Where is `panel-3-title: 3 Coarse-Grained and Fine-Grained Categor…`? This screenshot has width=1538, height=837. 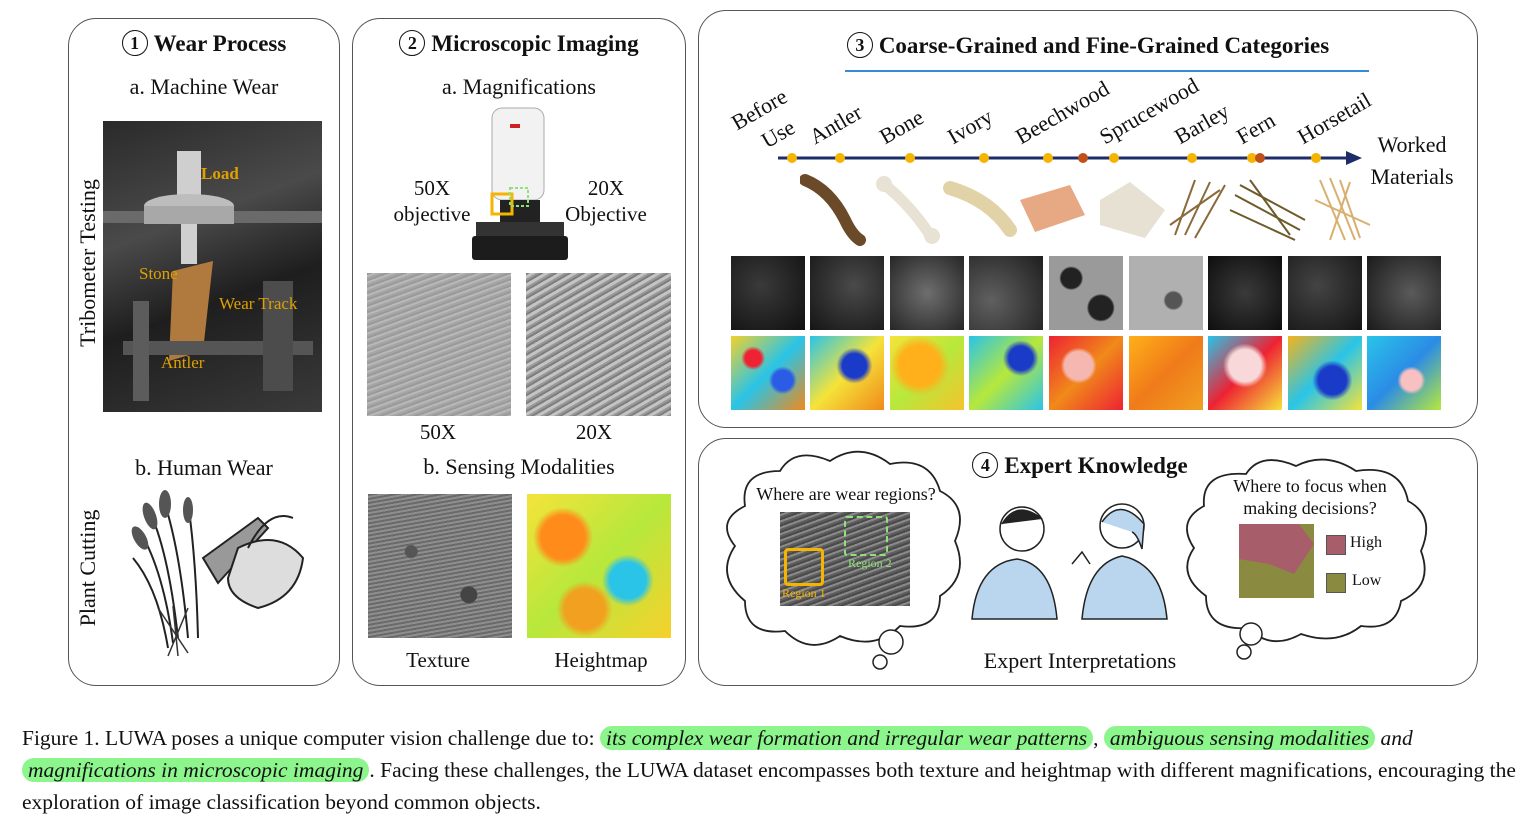
panel-3-title: 3 Coarse-Grained and Fine-Grained Categor… is located at coordinates (1088, 45).